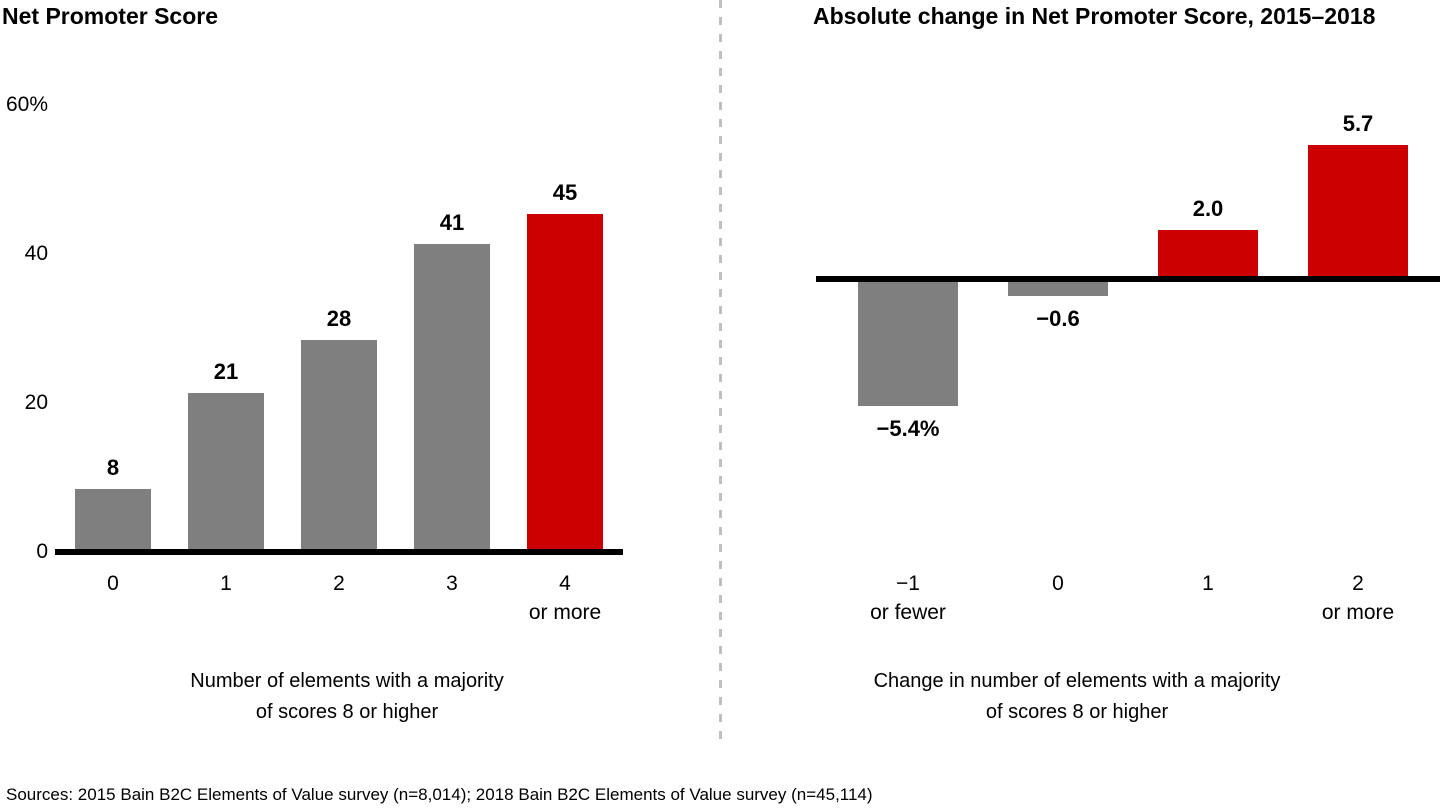 The width and height of the screenshot is (1440, 810). What do you see at coordinates (908, 583) in the screenshot?
I see `x-axis-tick-line: −1` at bounding box center [908, 583].